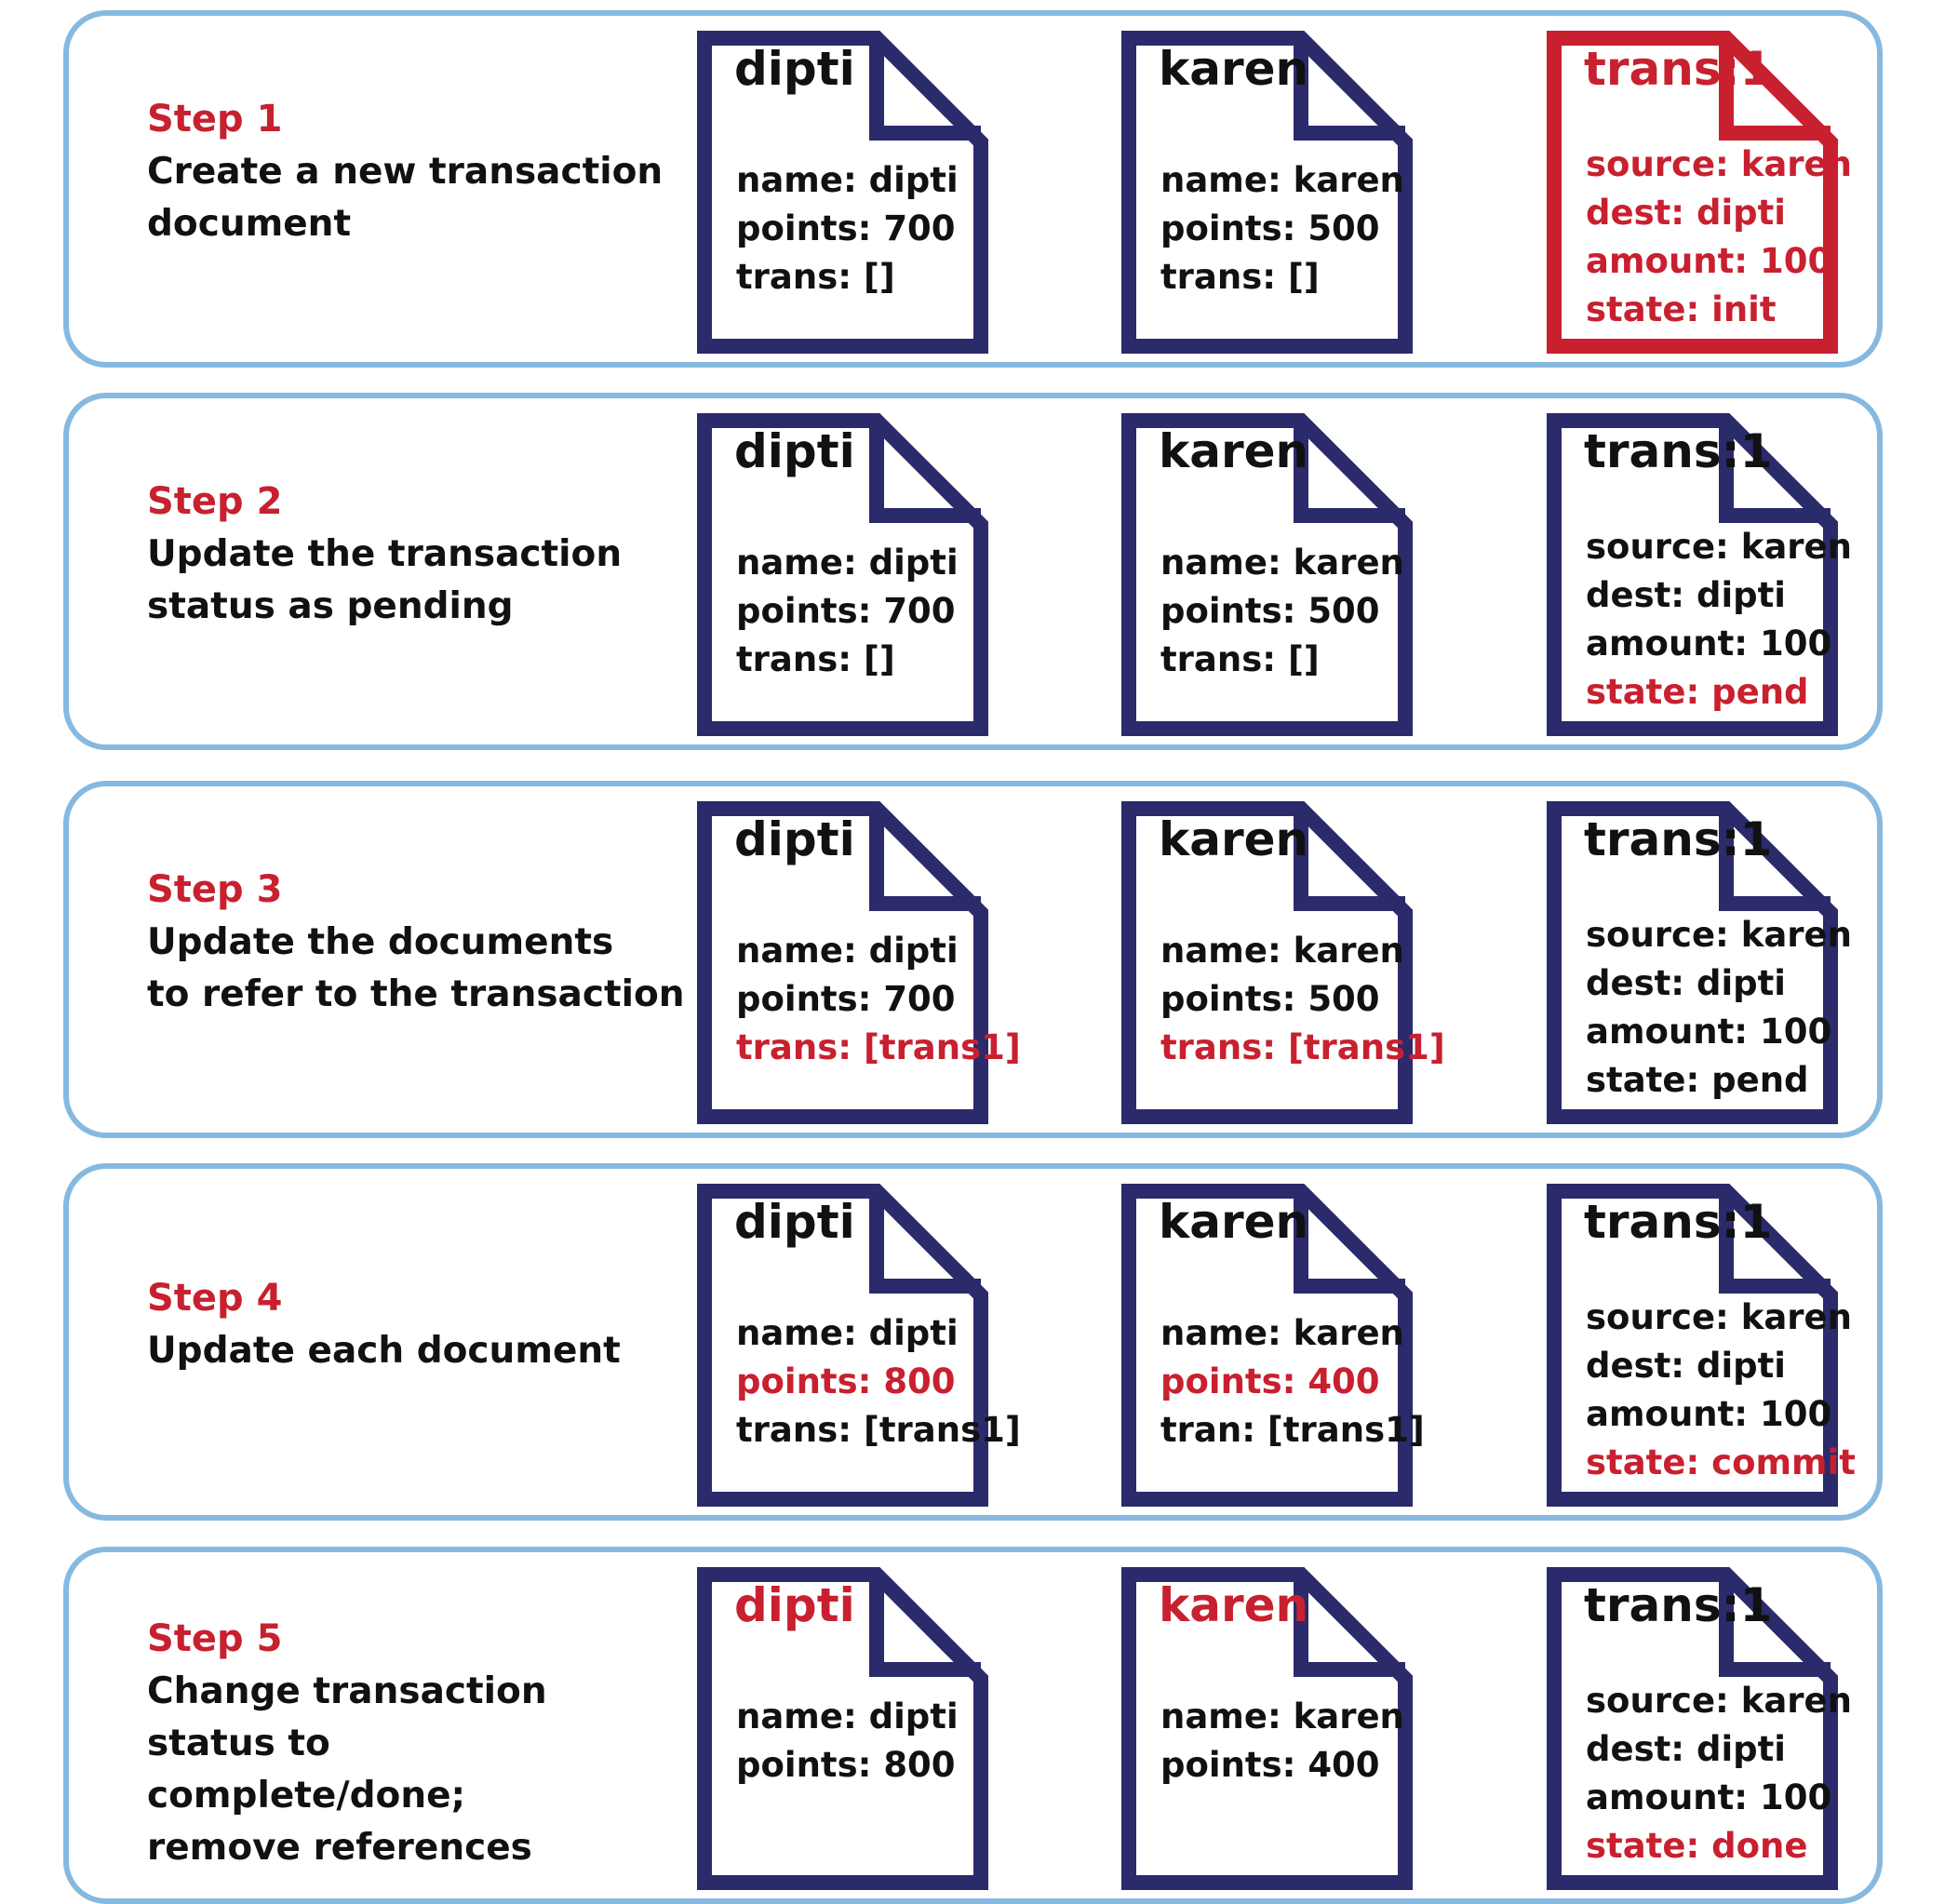  Describe the element at coordinates (215, 501) in the screenshot. I see `step-label: Step 2` at that location.